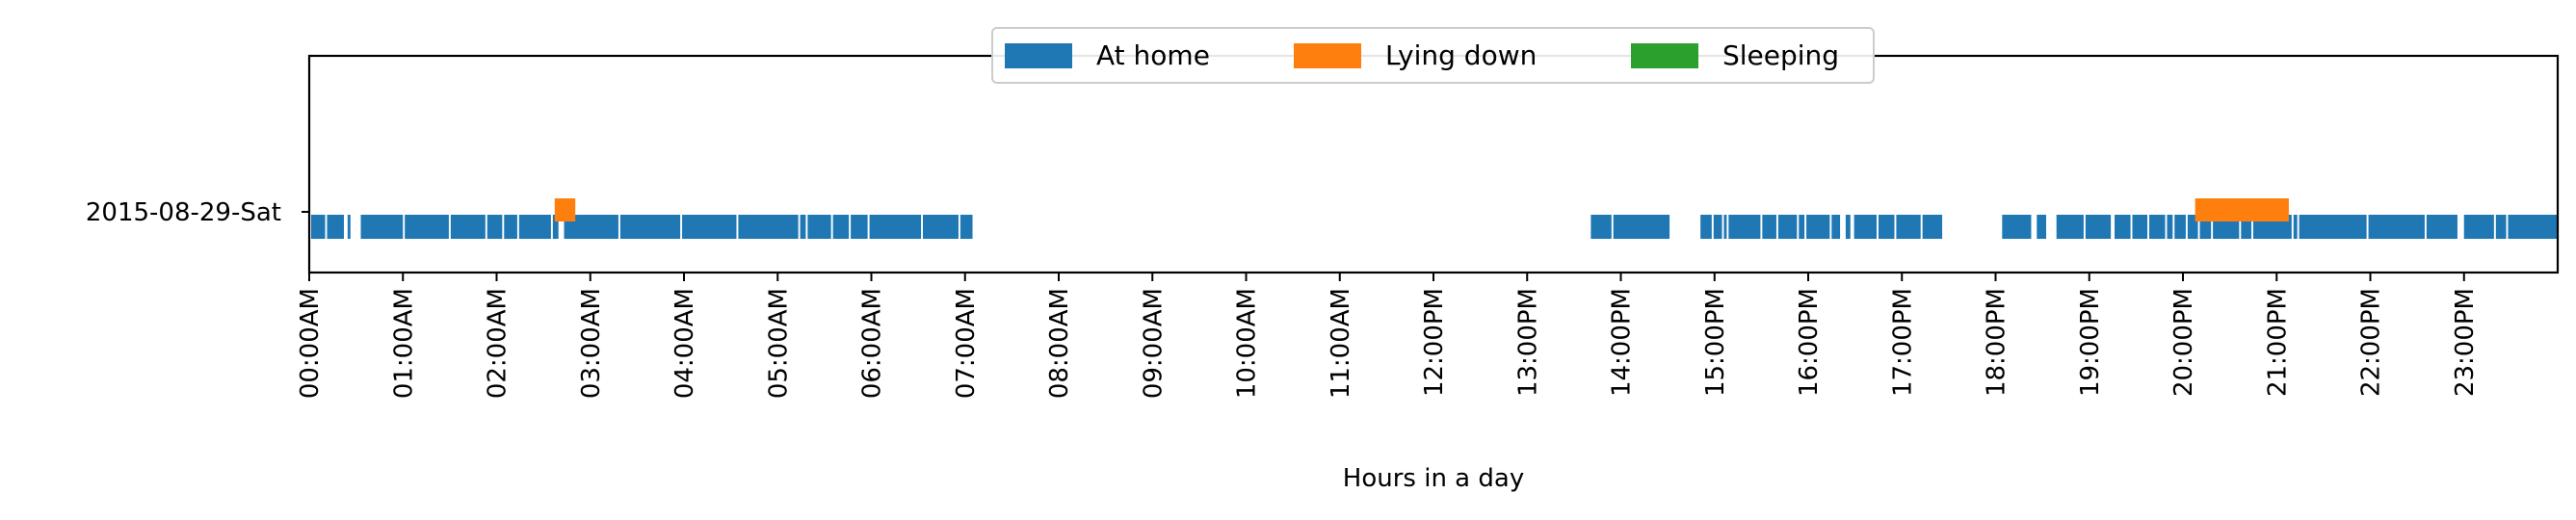  I want to click on legend-swatch-lying-down, so click(1328, 55).